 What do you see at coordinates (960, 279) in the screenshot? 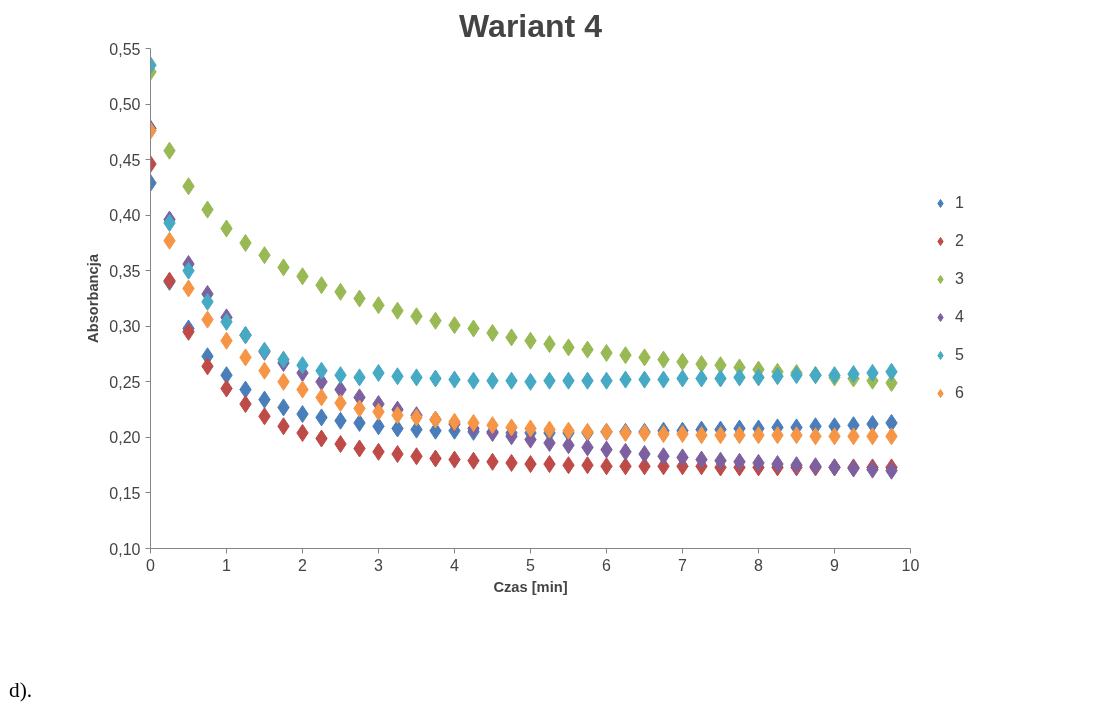
I see `legend-label: 3` at bounding box center [960, 279].